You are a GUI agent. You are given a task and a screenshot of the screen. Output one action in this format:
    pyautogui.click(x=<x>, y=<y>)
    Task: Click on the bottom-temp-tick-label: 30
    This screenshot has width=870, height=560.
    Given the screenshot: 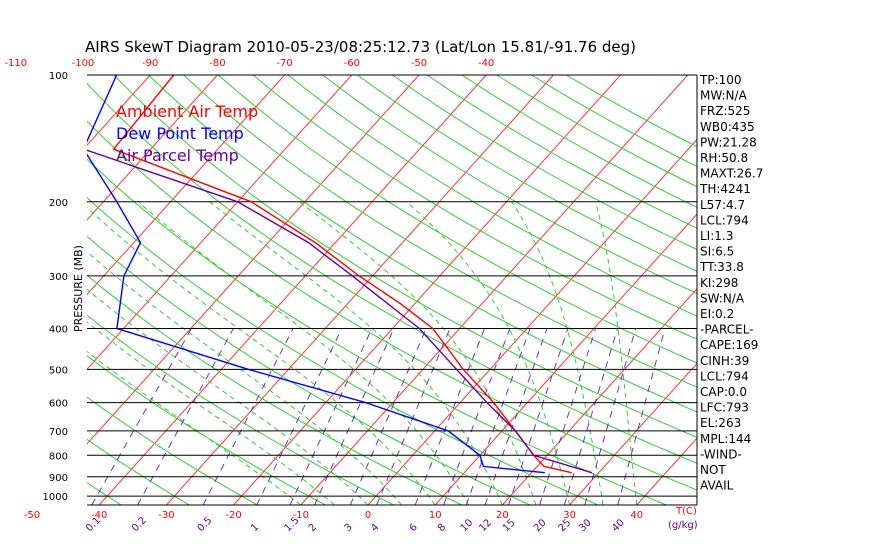 What is the action you would take?
    pyautogui.click(x=569, y=515)
    